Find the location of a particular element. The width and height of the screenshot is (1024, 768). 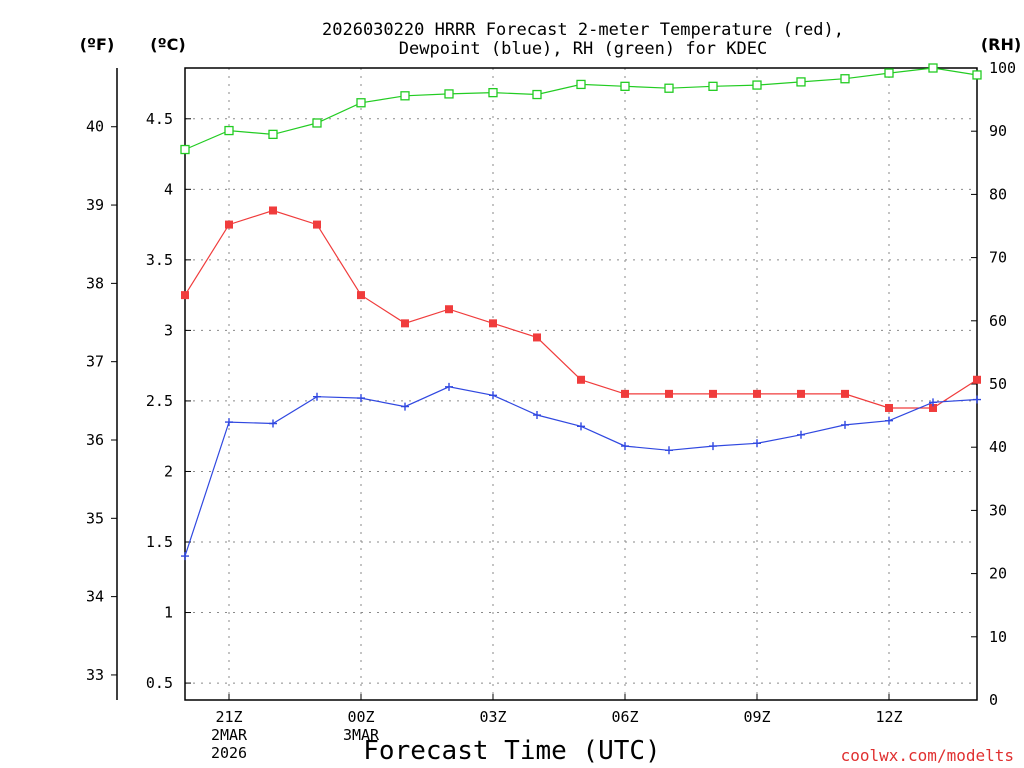

rh-unit-label: (RH) is located at coordinates (1001, 44).